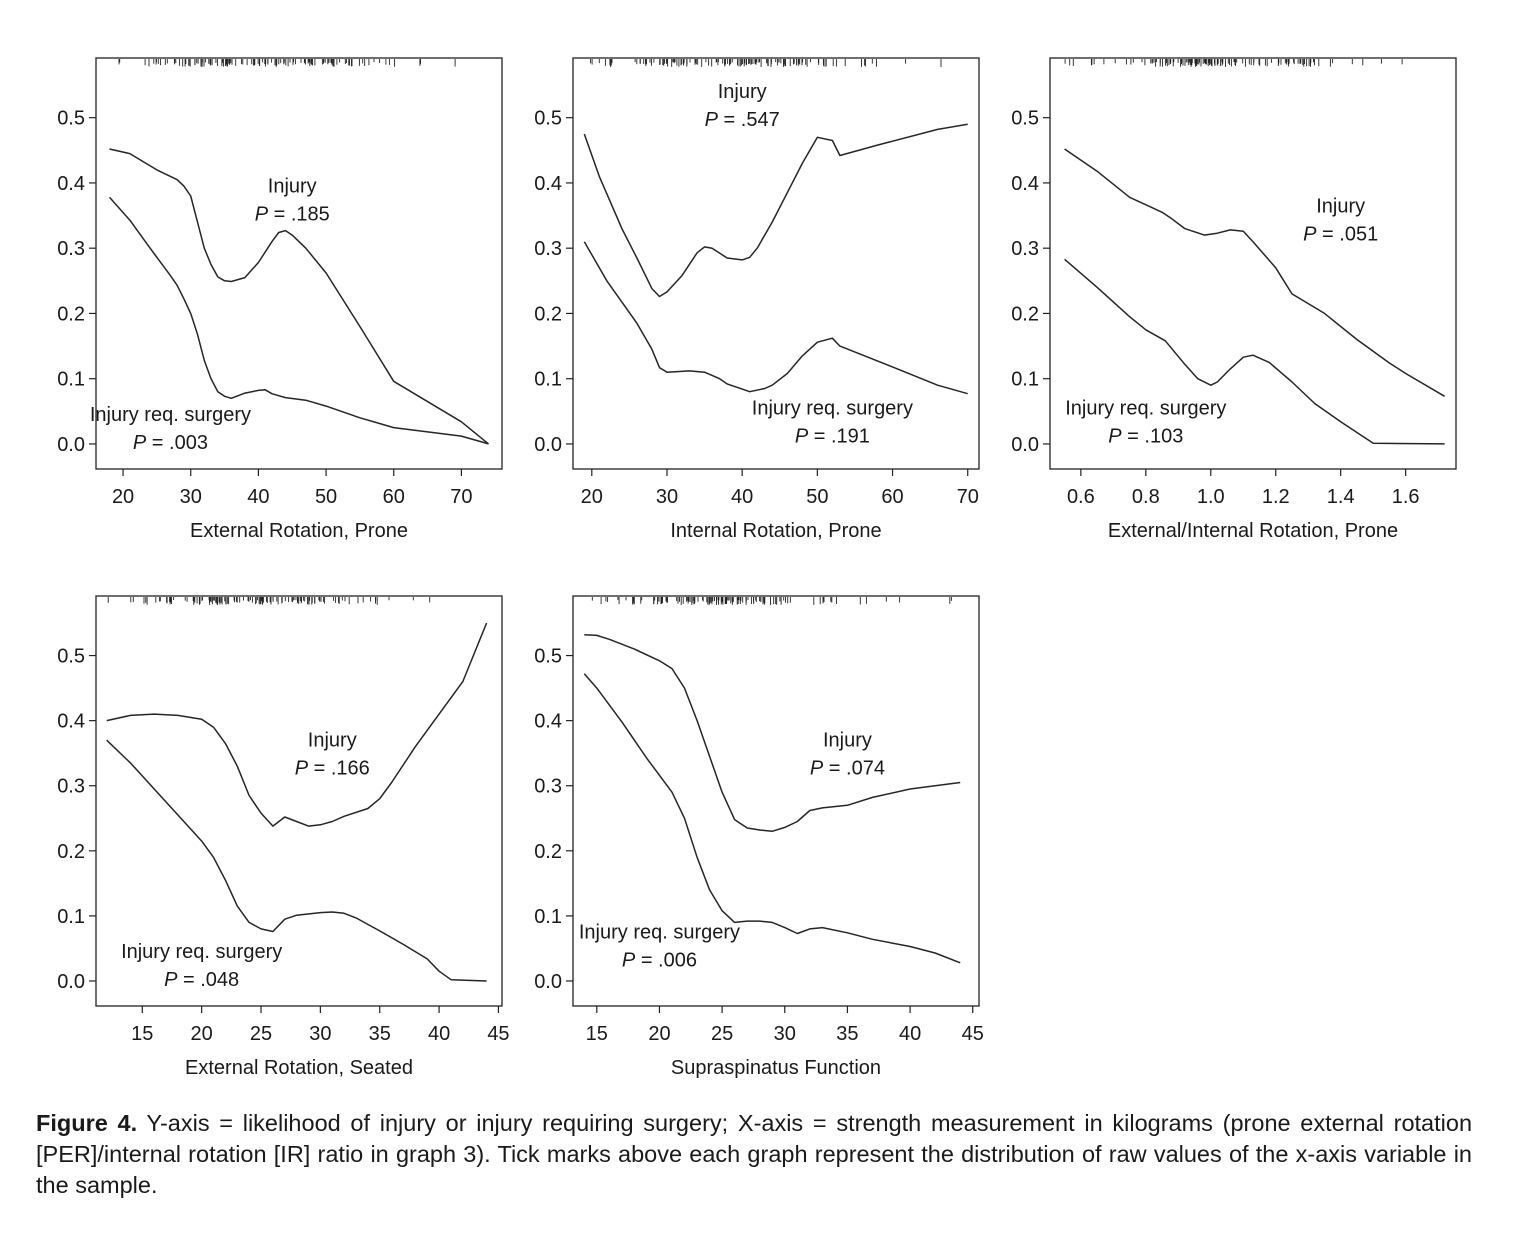  What do you see at coordinates (659, 961) in the screenshot?
I see `surgery-annotation-pvalue: P = .006` at bounding box center [659, 961].